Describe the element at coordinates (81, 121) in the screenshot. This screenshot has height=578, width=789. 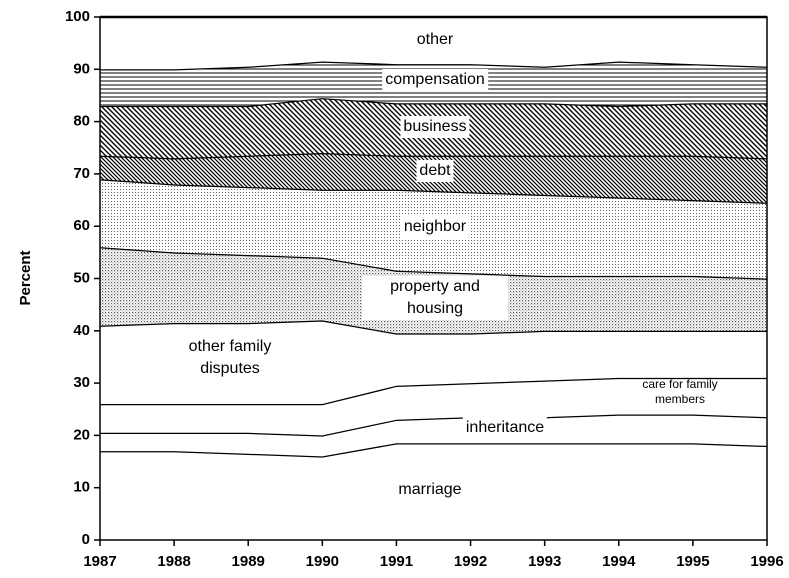
I see `y-tick-label: 80` at that location.